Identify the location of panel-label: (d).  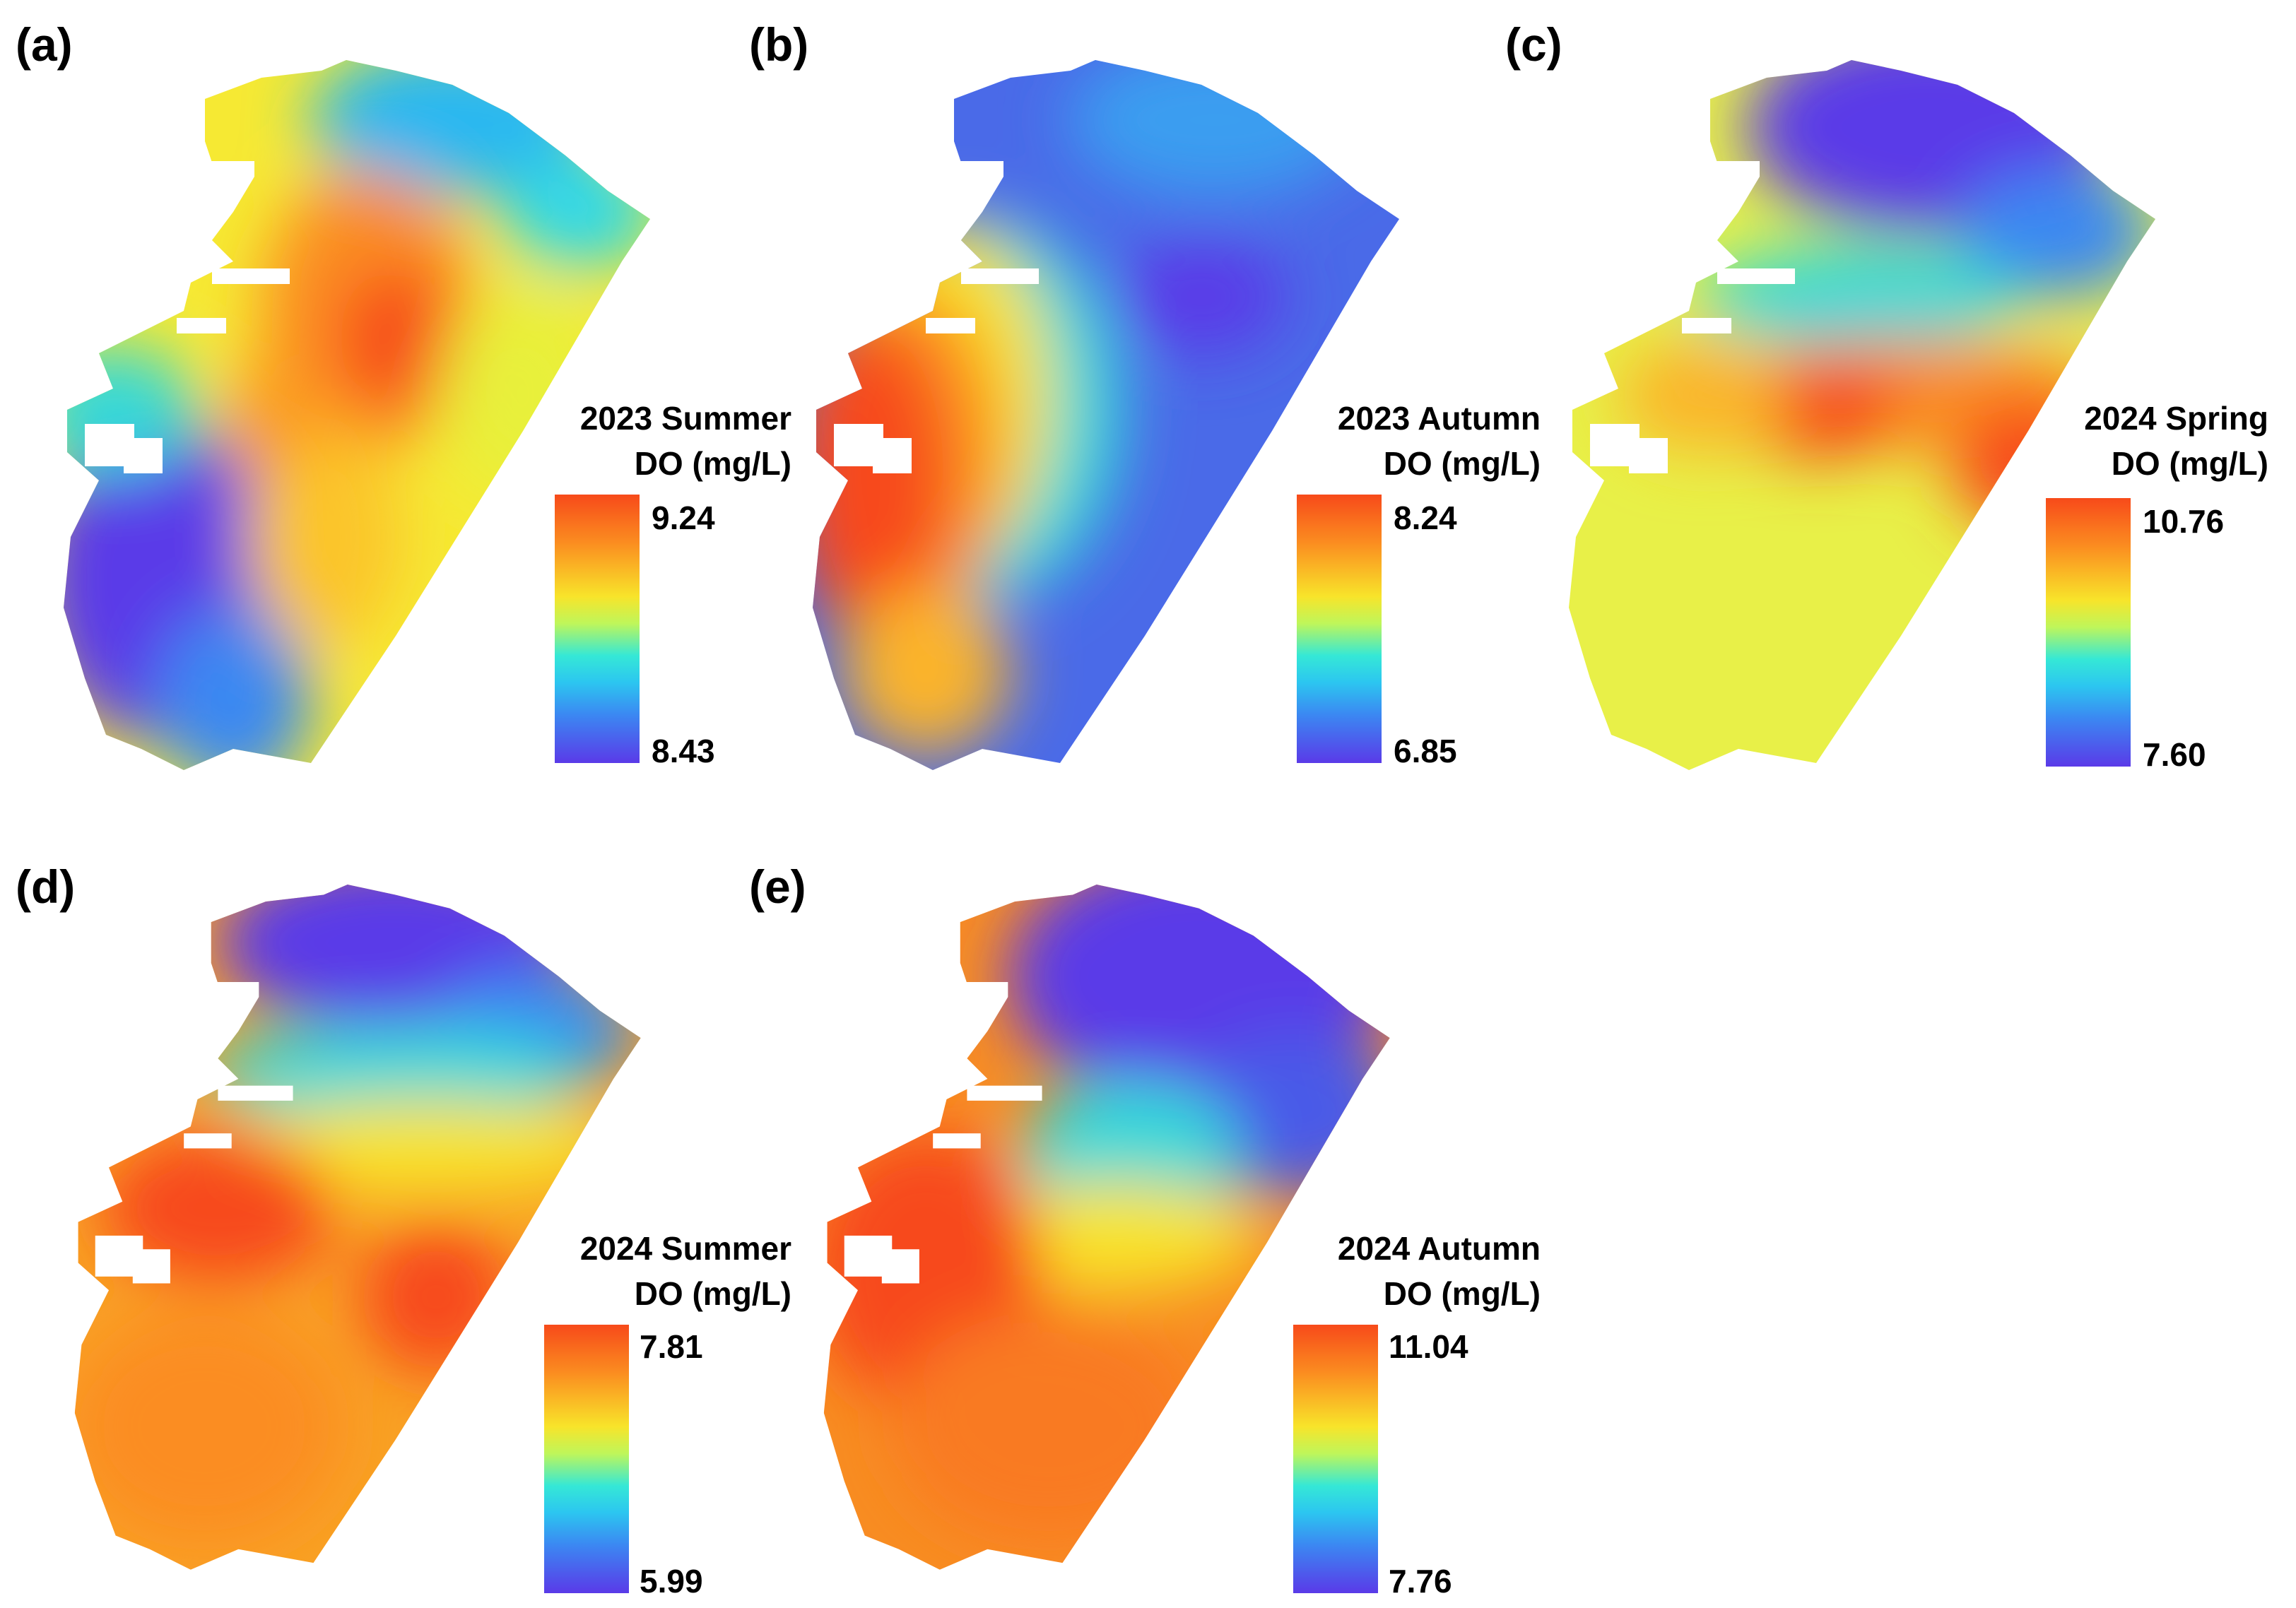
(46, 887).